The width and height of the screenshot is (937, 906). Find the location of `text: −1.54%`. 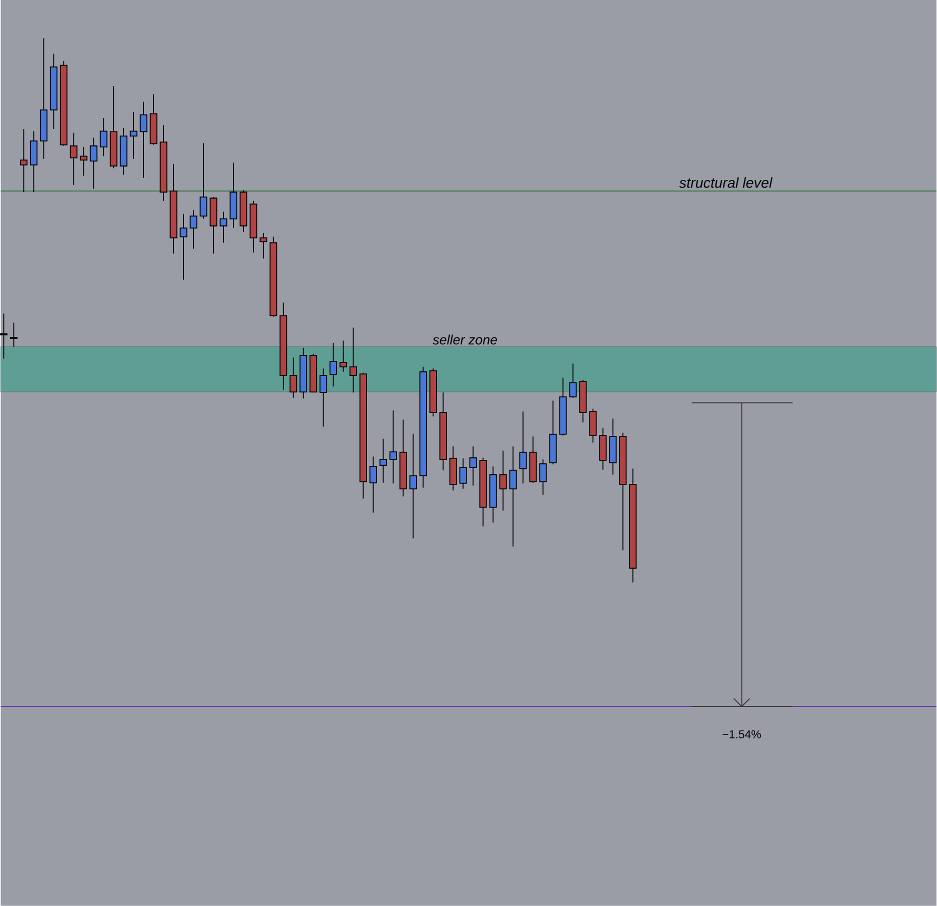

text: −1.54% is located at coordinates (741, 734).